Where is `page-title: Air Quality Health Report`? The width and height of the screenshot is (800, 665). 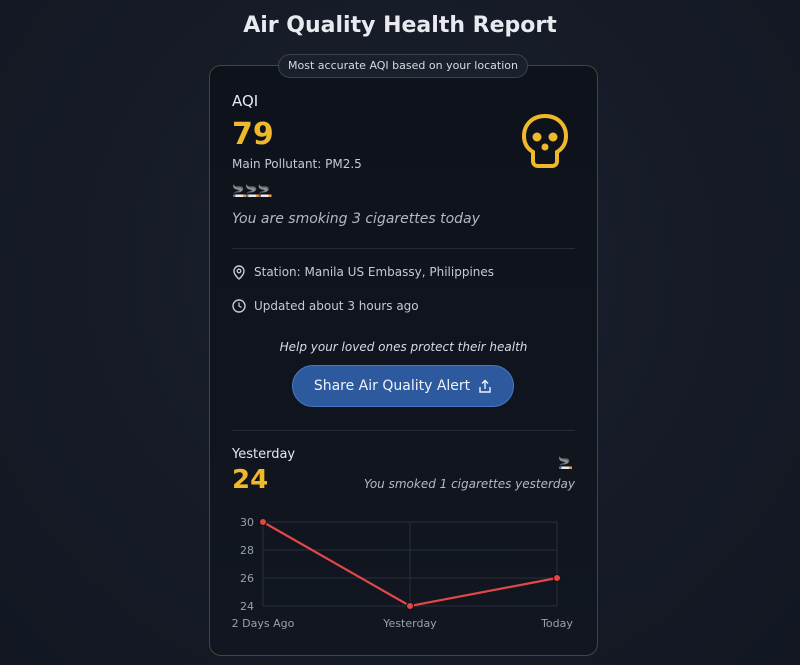 page-title: Air Quality Health Report is located at coordinates (400, 25).